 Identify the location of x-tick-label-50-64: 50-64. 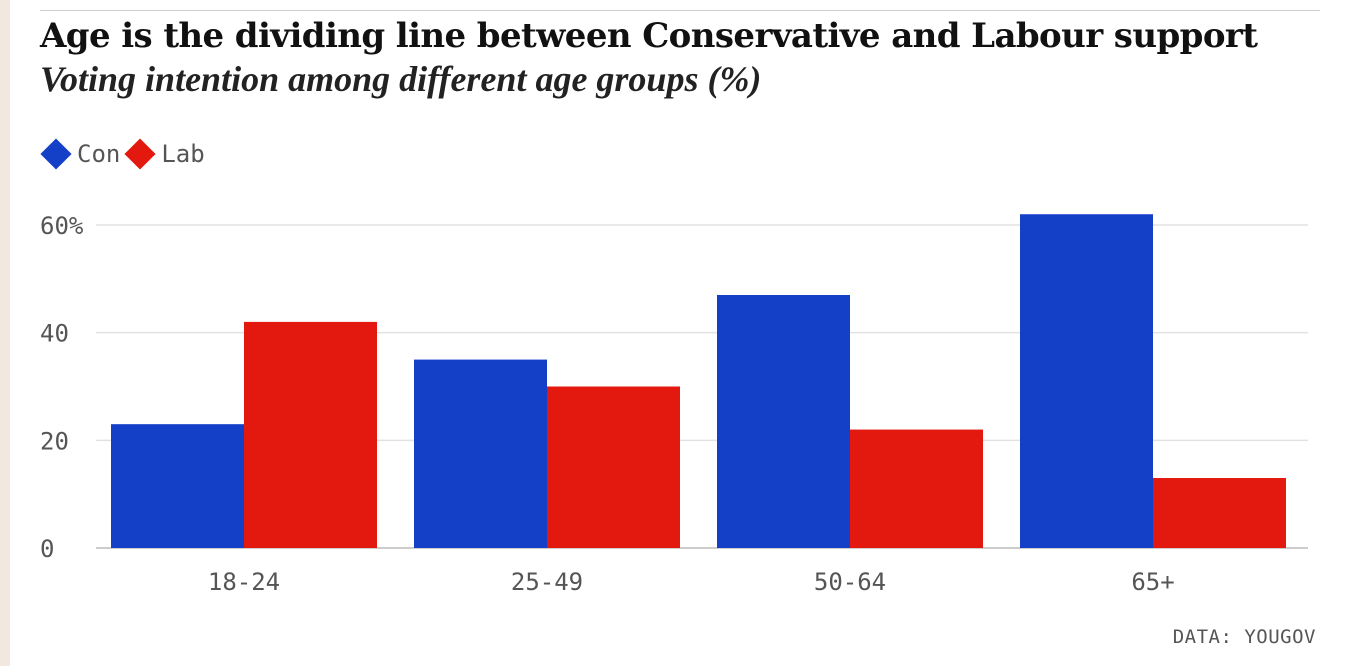
(850, 582).